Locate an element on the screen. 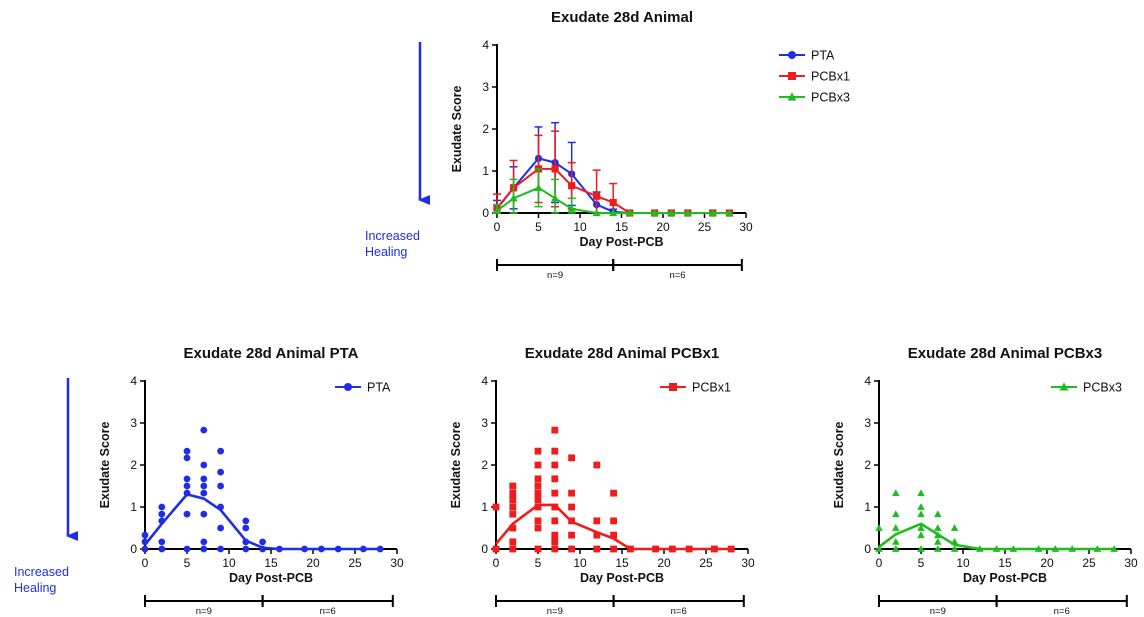 The height and width of the screenshot is (617, 1144). series-PTA is located at coordinates (262, 489).